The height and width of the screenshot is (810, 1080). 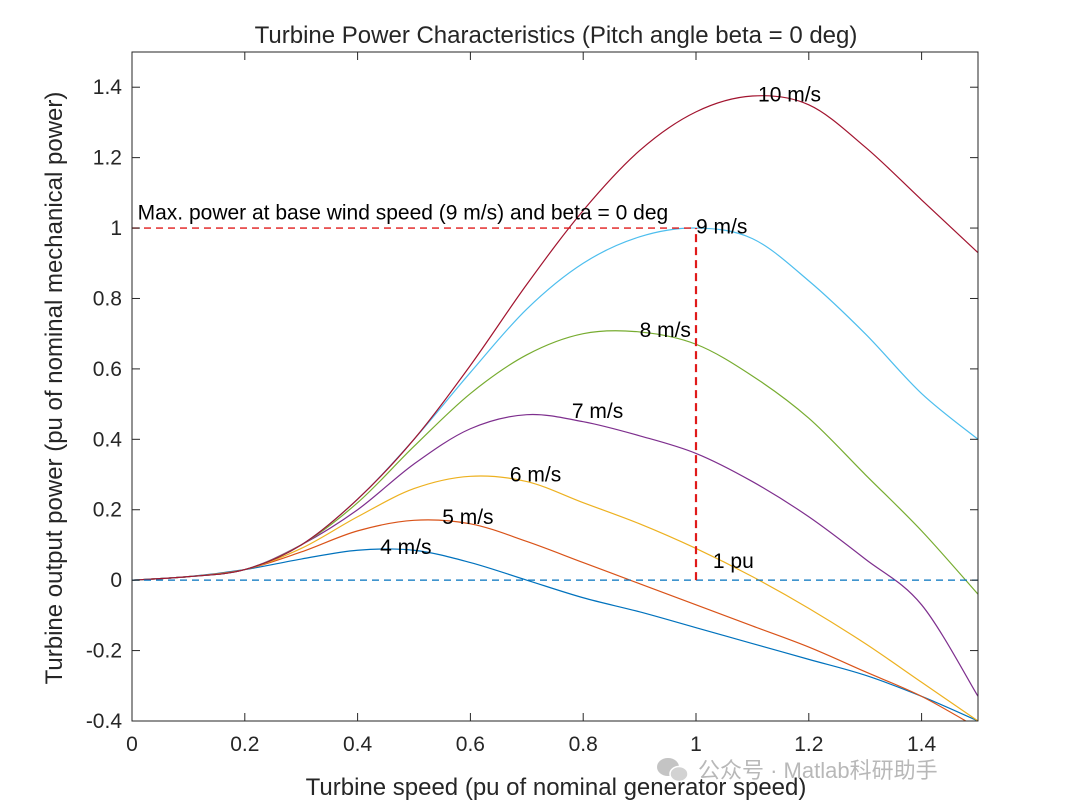 What do you see at coordinates (467, 517) in the screenshot?
I see `annotation-label: 5 m/s` at bounding box center [467, 517].